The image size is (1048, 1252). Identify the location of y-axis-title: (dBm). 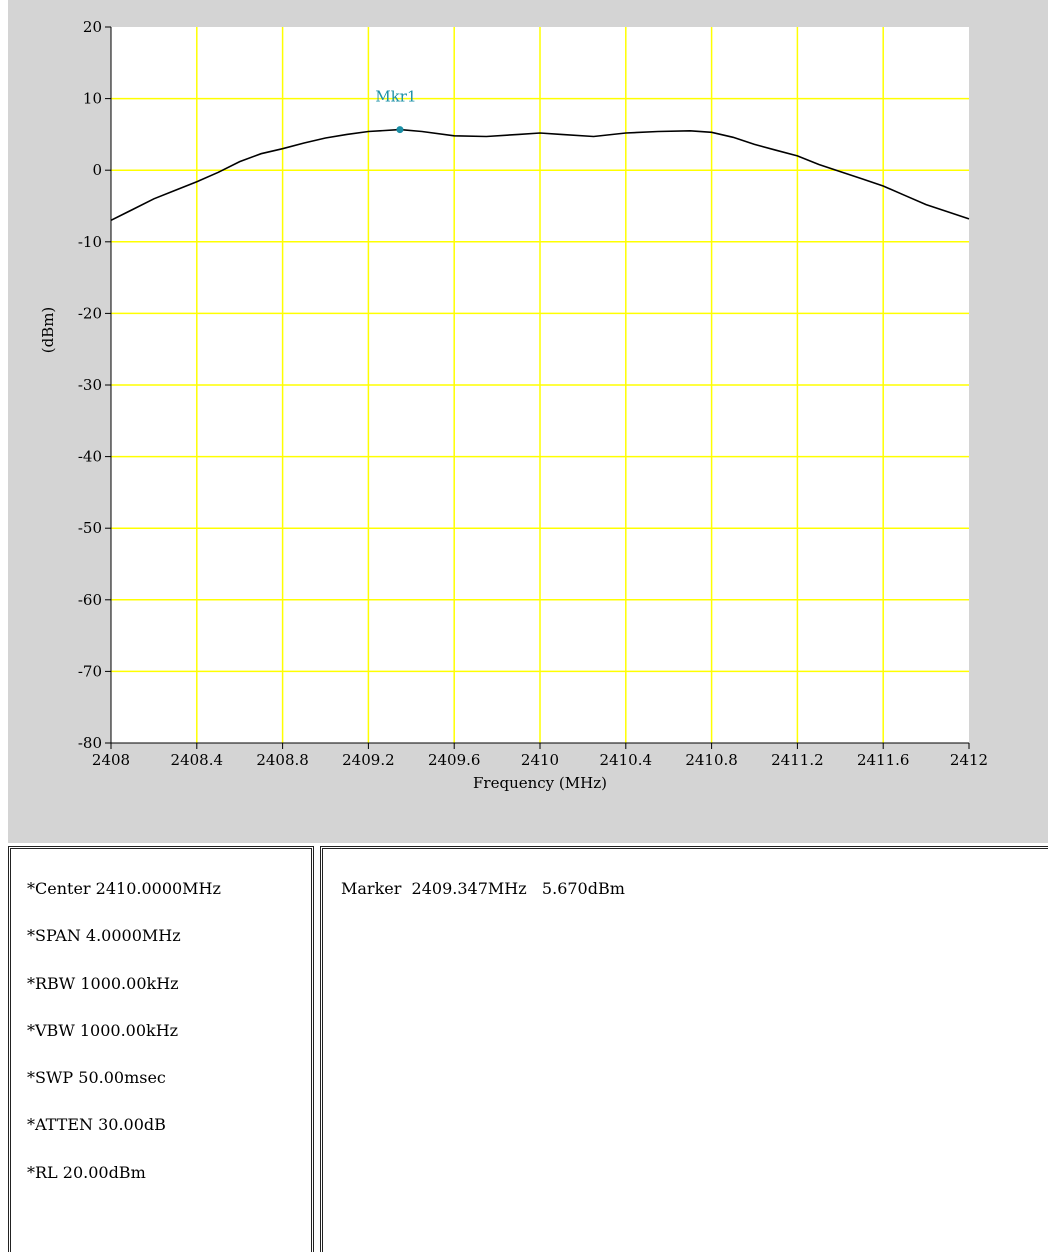
(48, 330).